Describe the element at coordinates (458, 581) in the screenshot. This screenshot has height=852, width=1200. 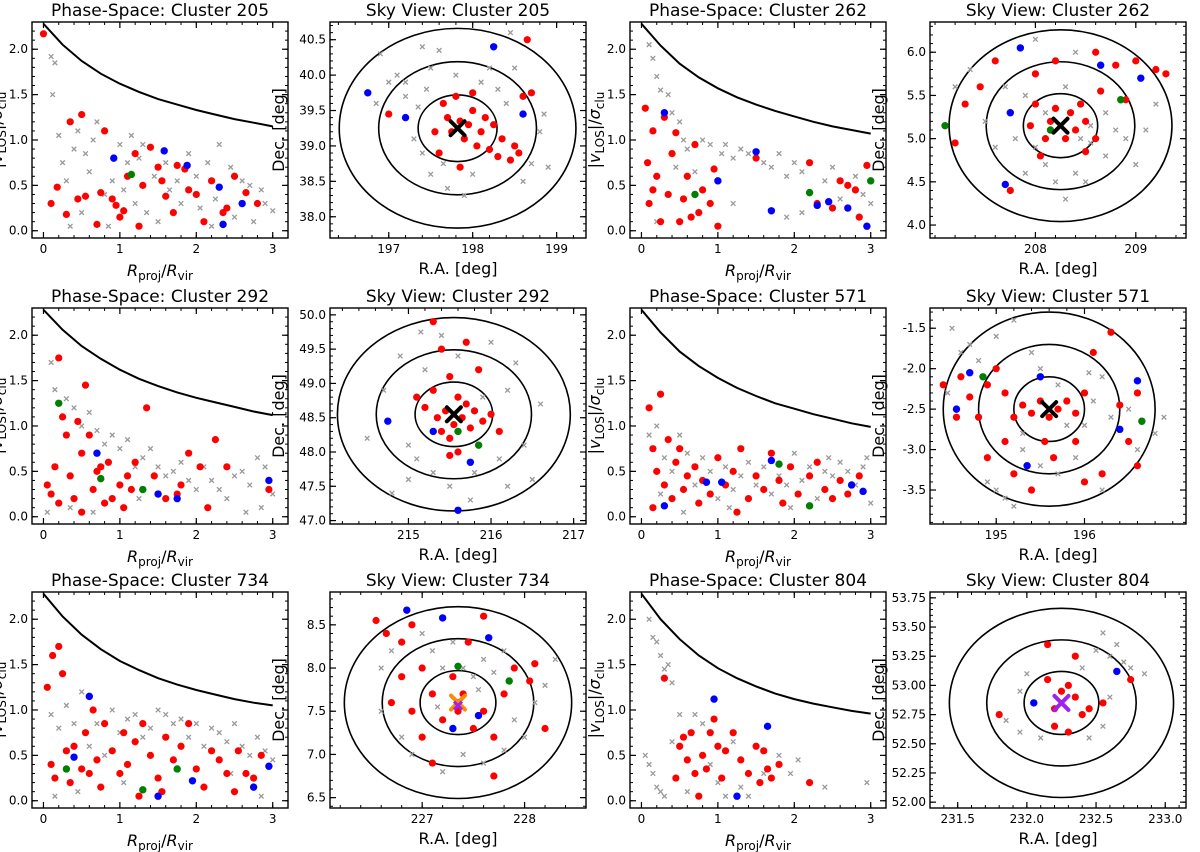
I see `panel-title: Sky View: Cluster 734` at that location.